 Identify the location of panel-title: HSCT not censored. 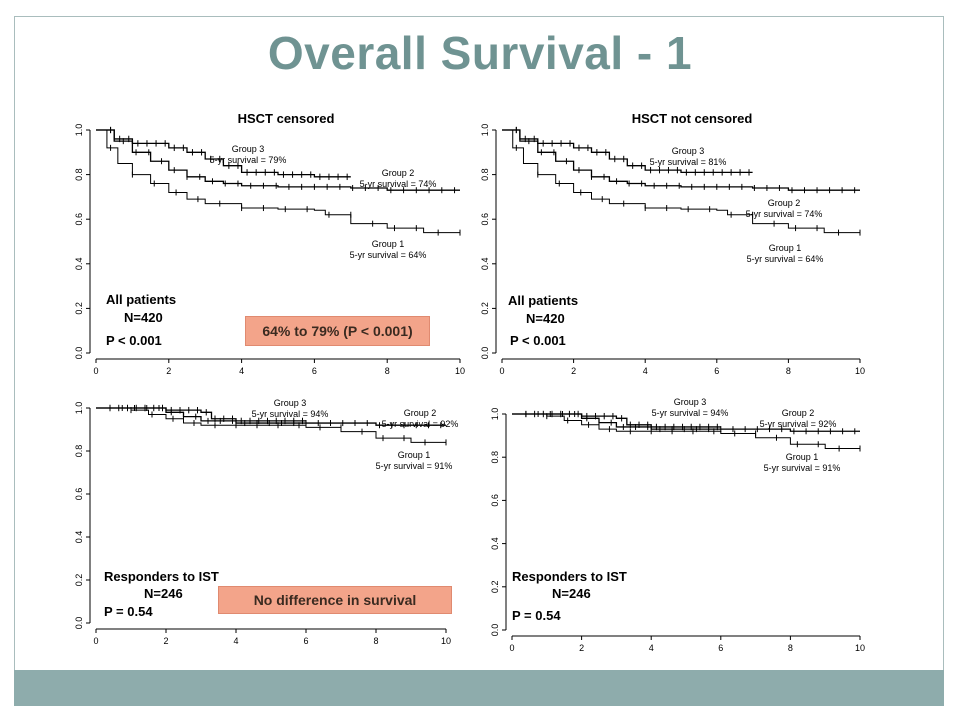
(692, 118).